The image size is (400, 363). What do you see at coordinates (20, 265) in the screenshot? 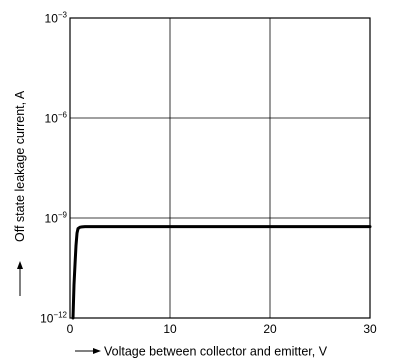
I see `y-axis-arrow-head` at bounding box center [20, 265].